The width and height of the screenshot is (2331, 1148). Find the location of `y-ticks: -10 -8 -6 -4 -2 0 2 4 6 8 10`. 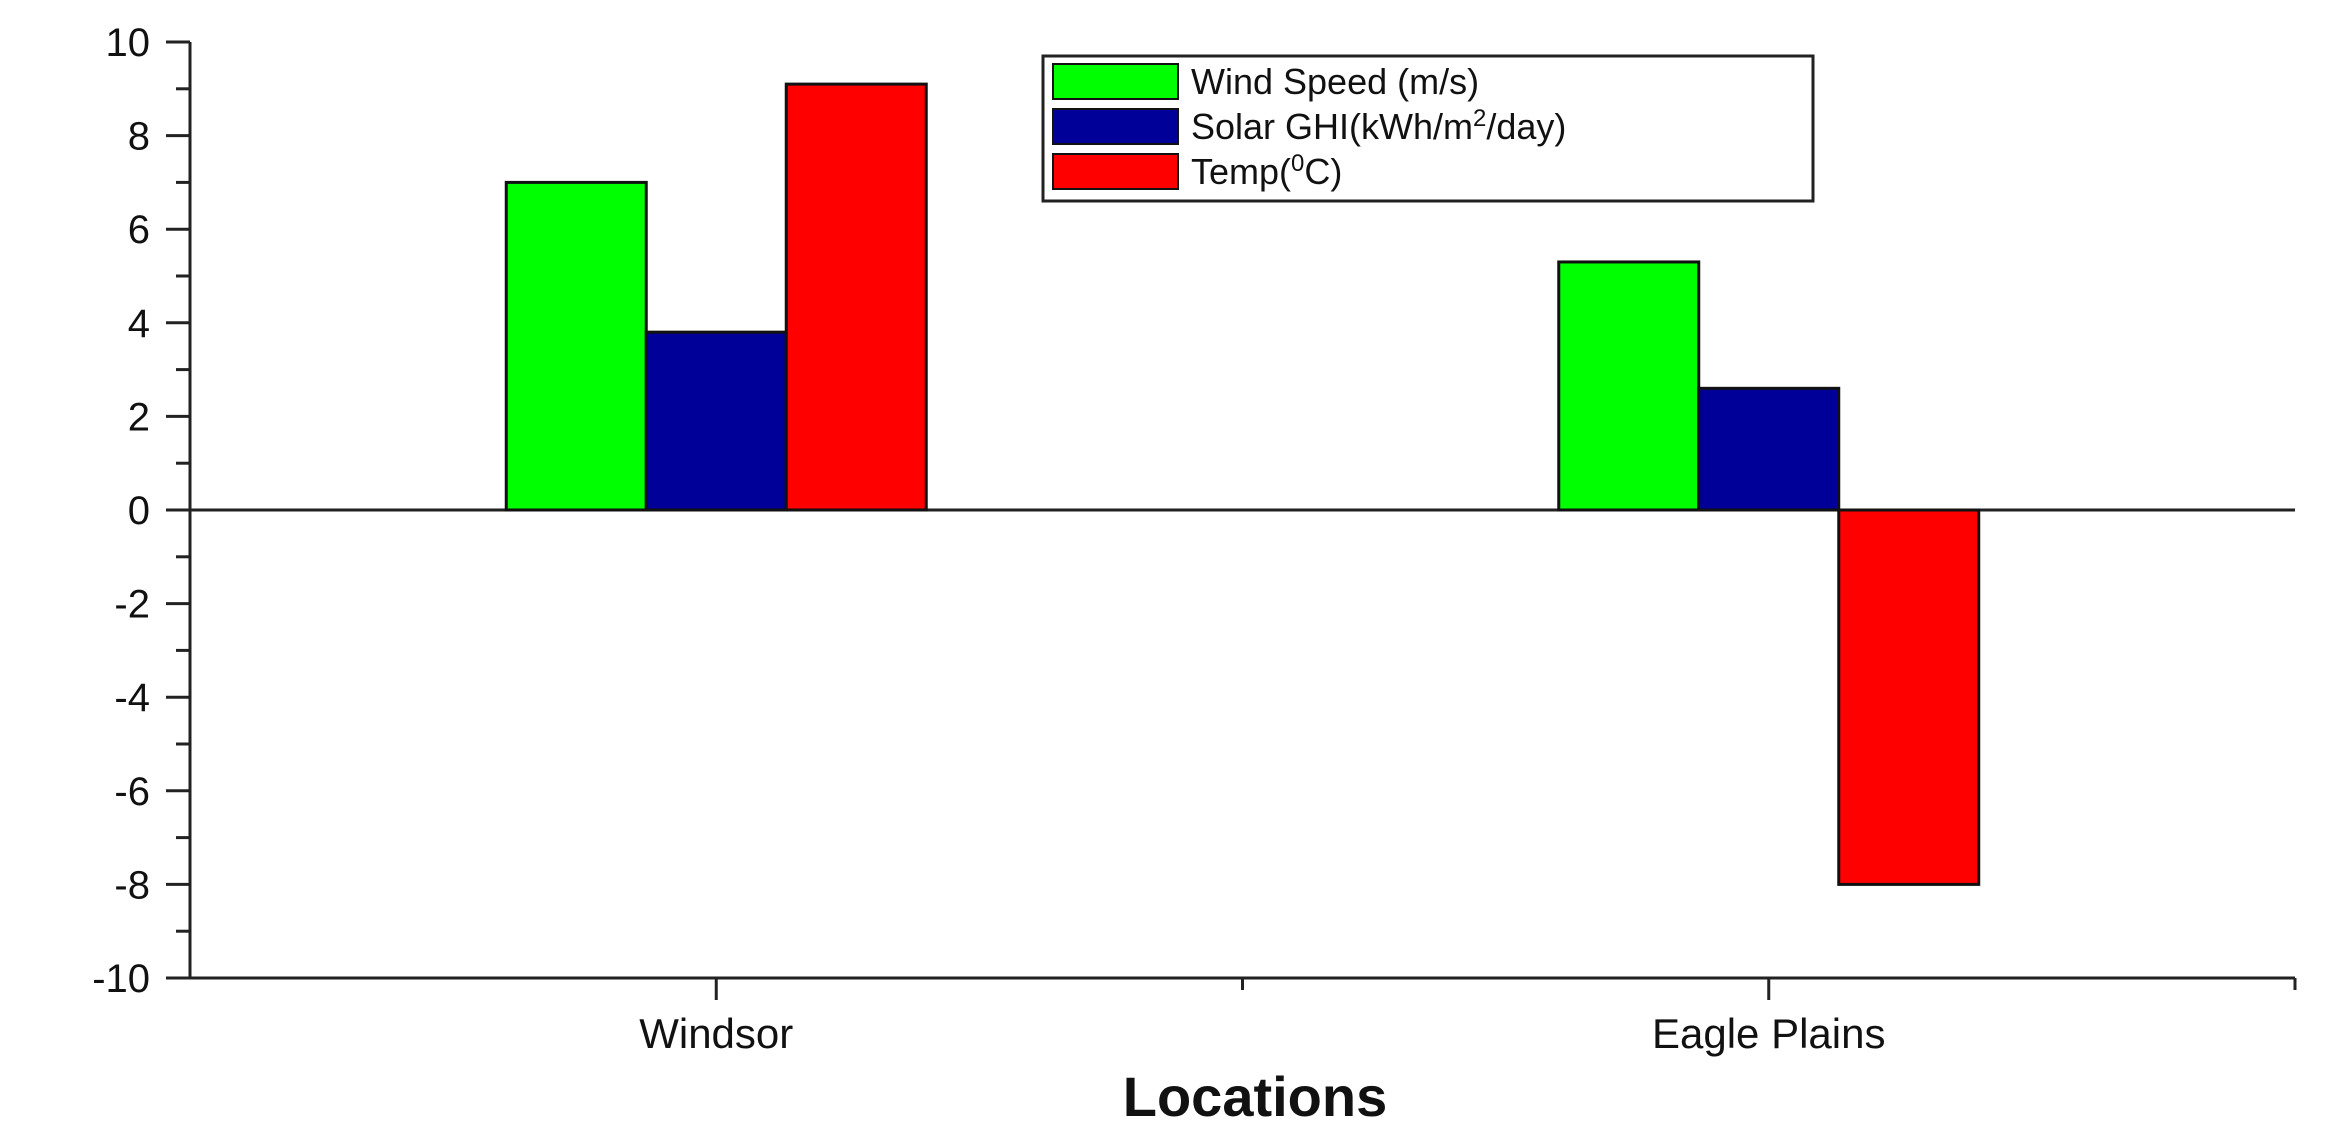

y-ticks: -10 -8 -6 -4 -2 0 2 4 6 8 10 is located at coordinates (141, 511).